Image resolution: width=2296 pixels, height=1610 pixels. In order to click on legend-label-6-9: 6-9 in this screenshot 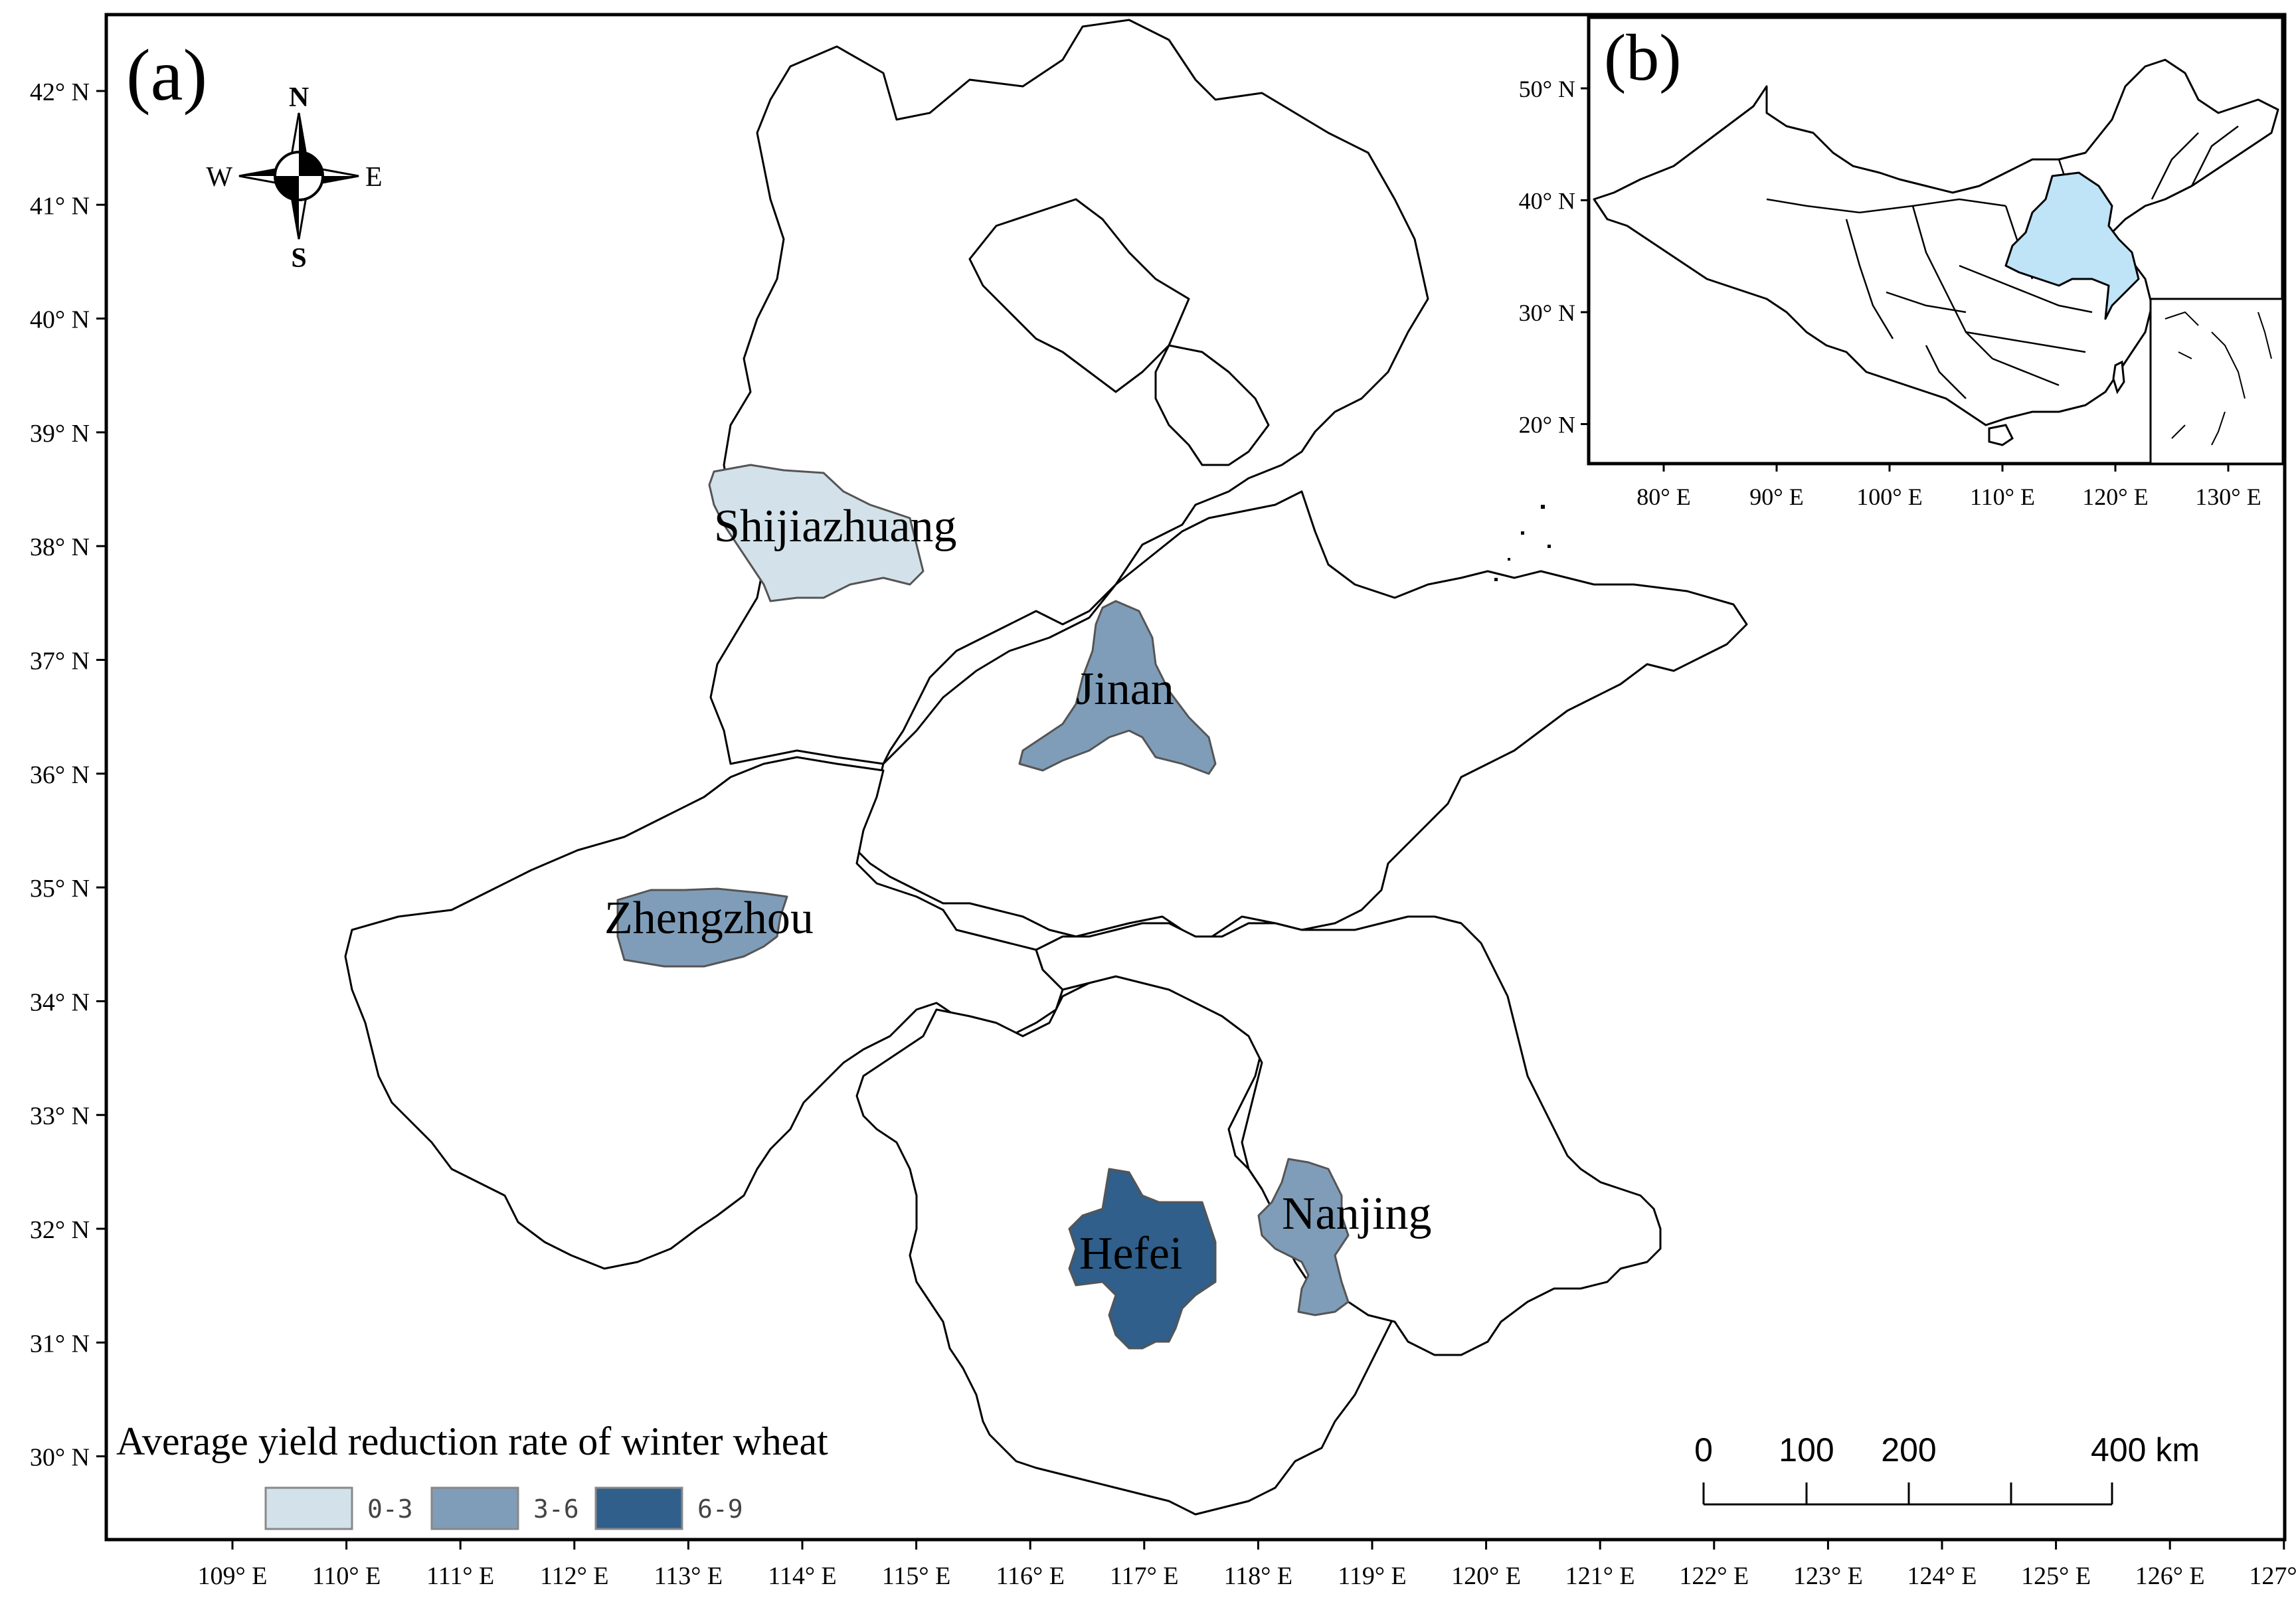, I will do `click(720, 1509)`.